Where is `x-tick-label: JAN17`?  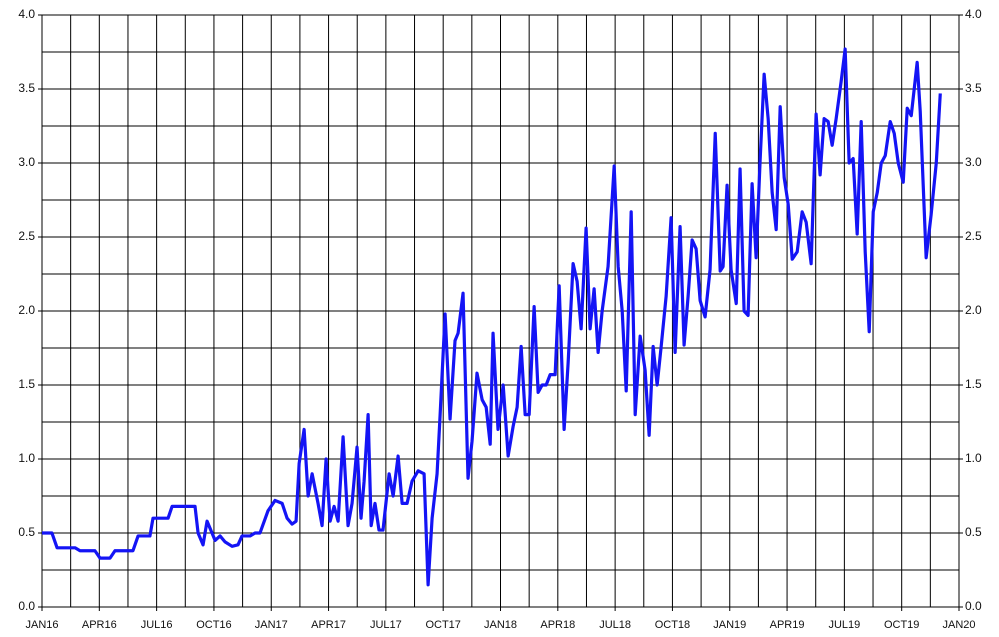 x-tick-label: JAN17 is located at coordinates (271, 625).